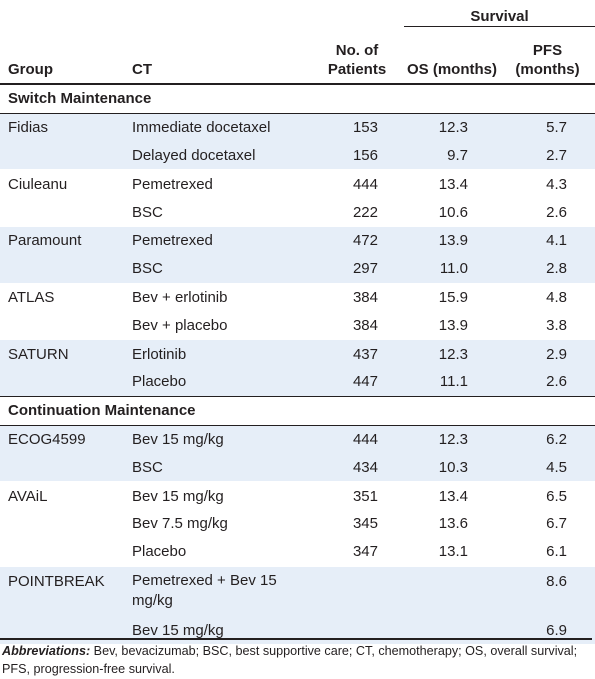 The image size is (595, 679). I want to click on section-row: Switch Maintenance, so click(297, 98).